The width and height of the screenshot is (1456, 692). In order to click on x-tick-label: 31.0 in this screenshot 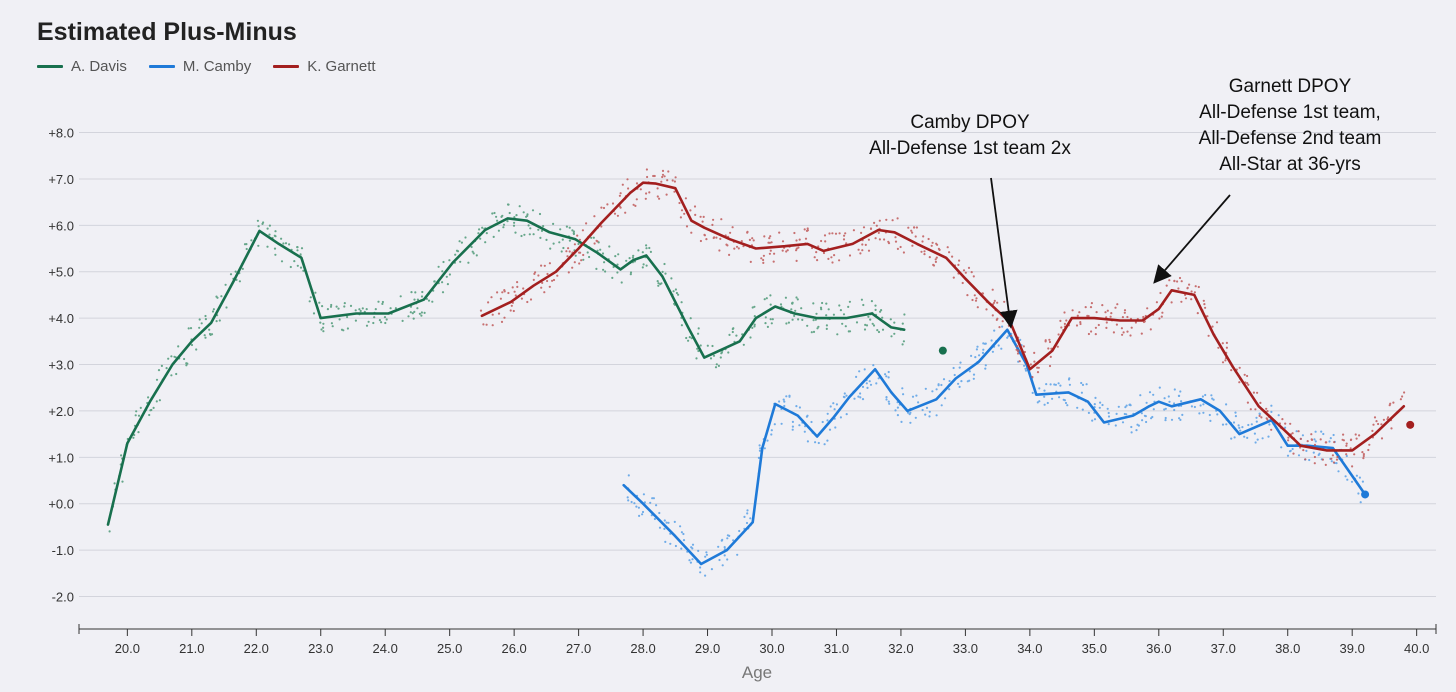, I will do `click(836, 648)`.